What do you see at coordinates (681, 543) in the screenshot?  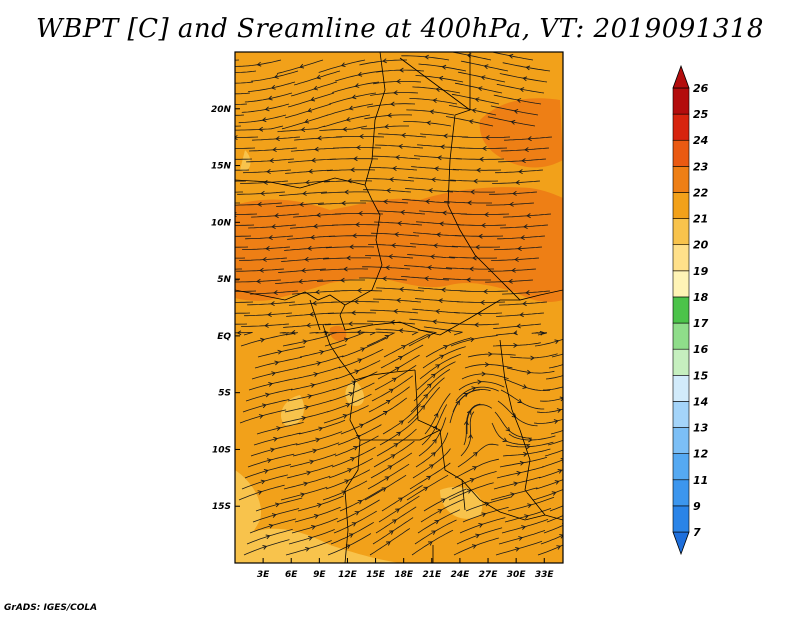 I see `colorbar-end-low` at bounding box center [681, 543].